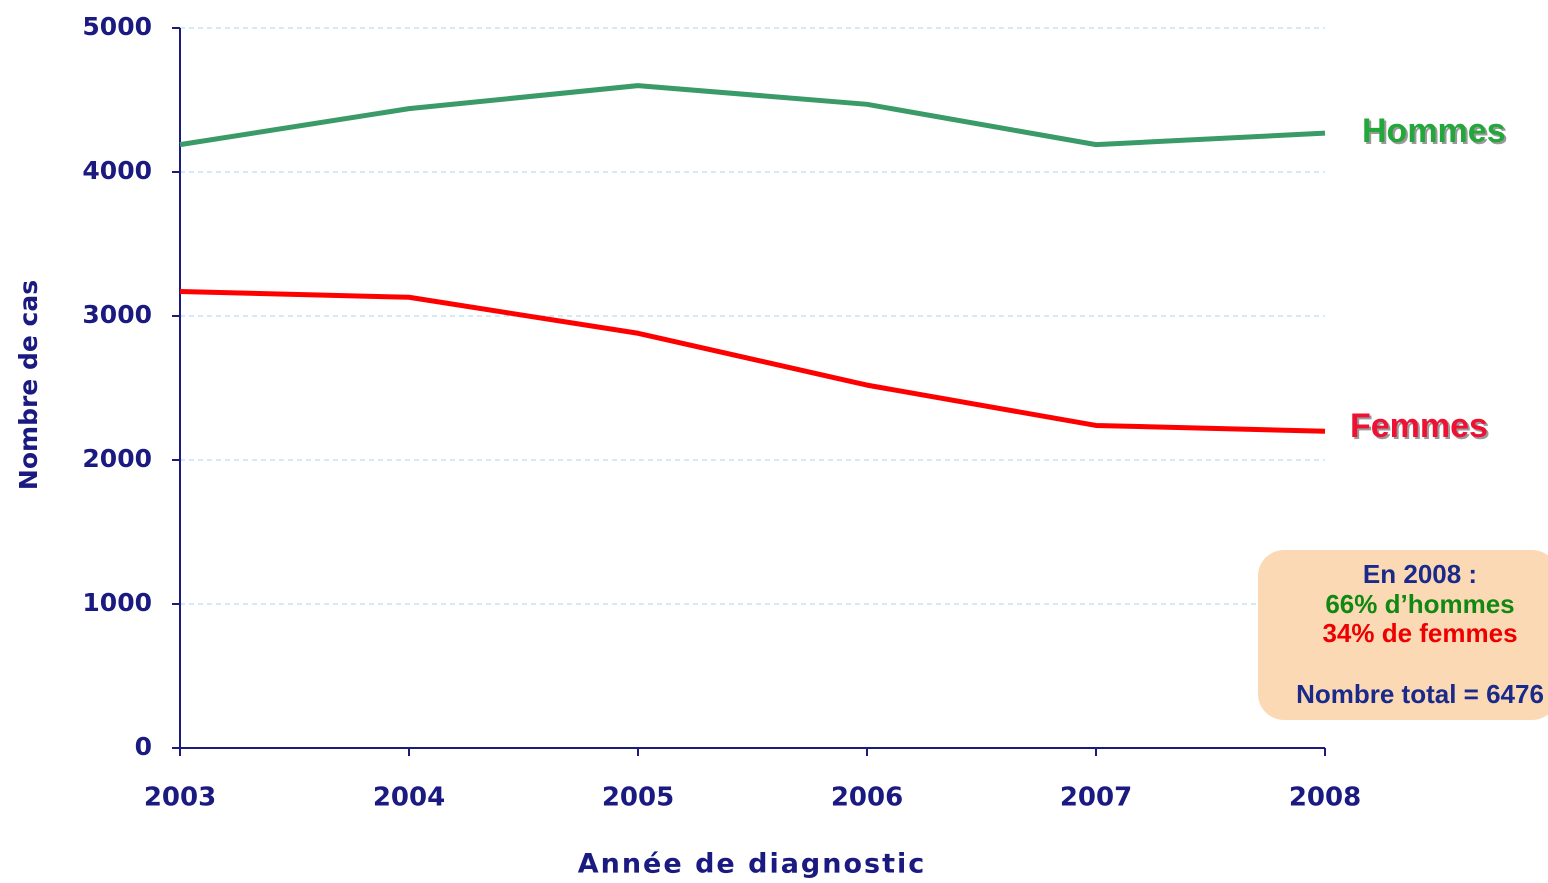 Image resolution: width=1548 pixels, height=883 pixels. What do you see at coordinates (143, 746) in the screenshot?
I see `y-tick-label: 0` at bounding box center [143, 746].